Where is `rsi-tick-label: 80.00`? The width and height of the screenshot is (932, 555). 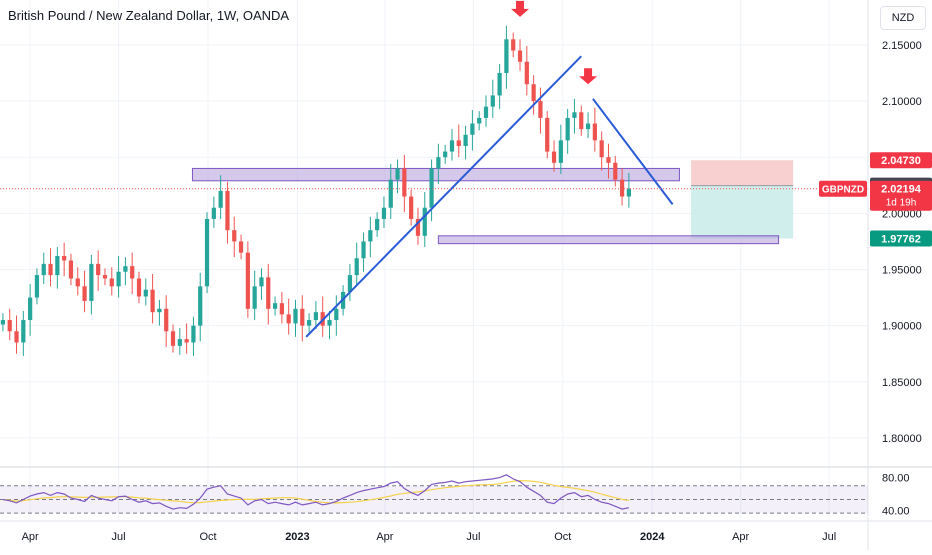
rsi-tick-label: 80.00 is located at coordinates (896, 479).